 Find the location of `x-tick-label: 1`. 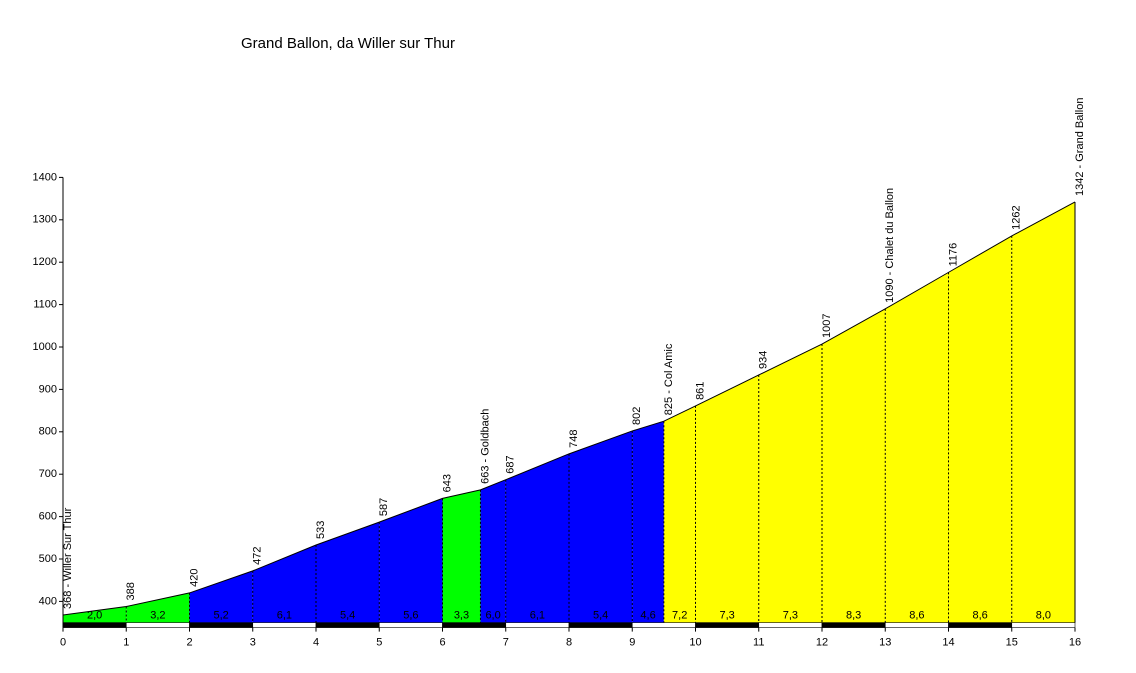

x-tick-label: 1 is located at coordinates (126, 643).